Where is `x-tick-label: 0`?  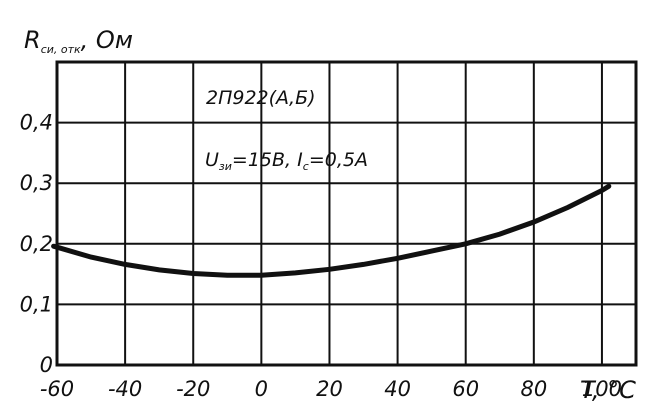 x-tick-label: 0 is located at coordinates (261, 389).